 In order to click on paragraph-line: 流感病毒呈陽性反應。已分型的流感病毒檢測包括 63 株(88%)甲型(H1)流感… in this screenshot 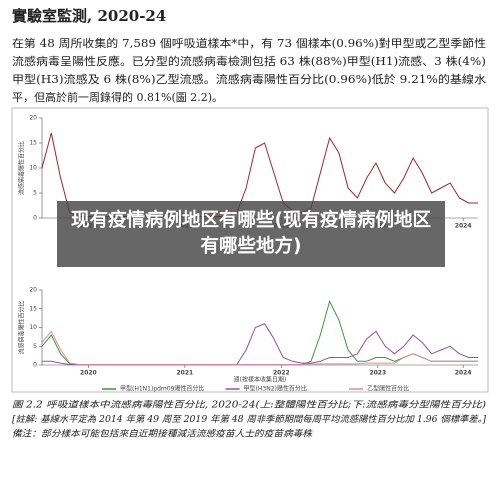, I will do `click(249, 61)`.